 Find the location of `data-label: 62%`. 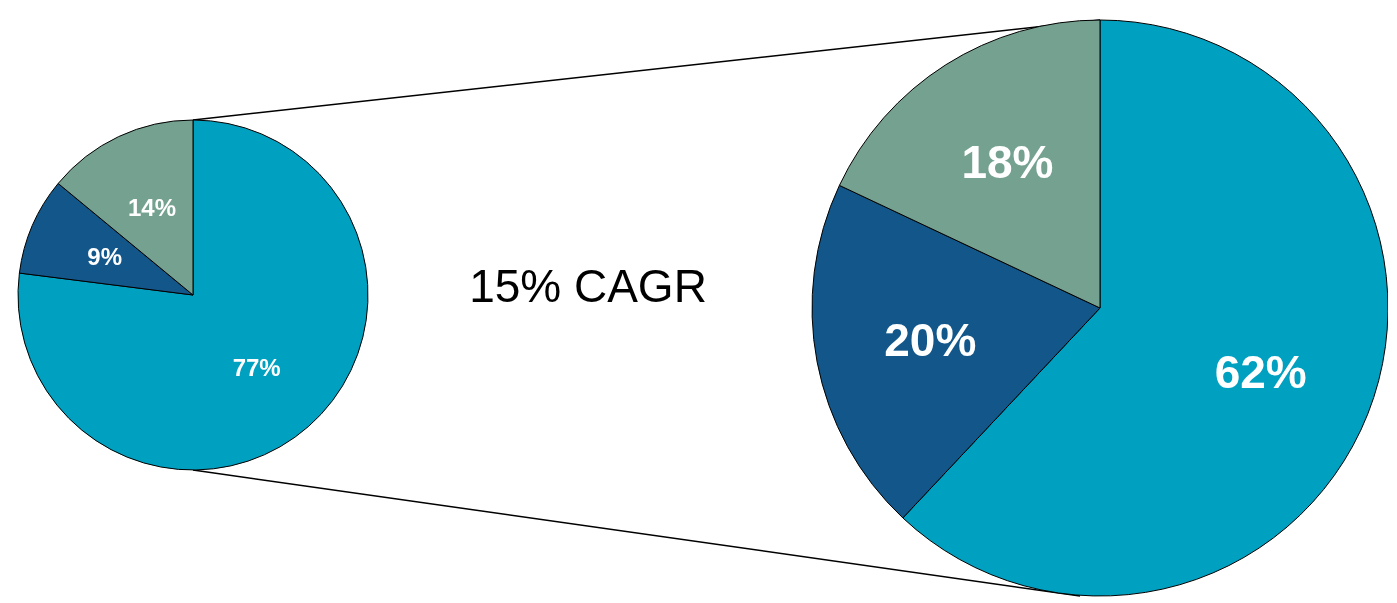

data-label: 62% is located at coordinates (1260, 371).